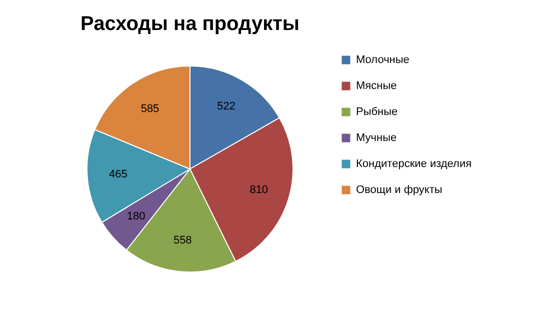  I want to click on legend-label: Овощи и фрукты, so click(399, 190).